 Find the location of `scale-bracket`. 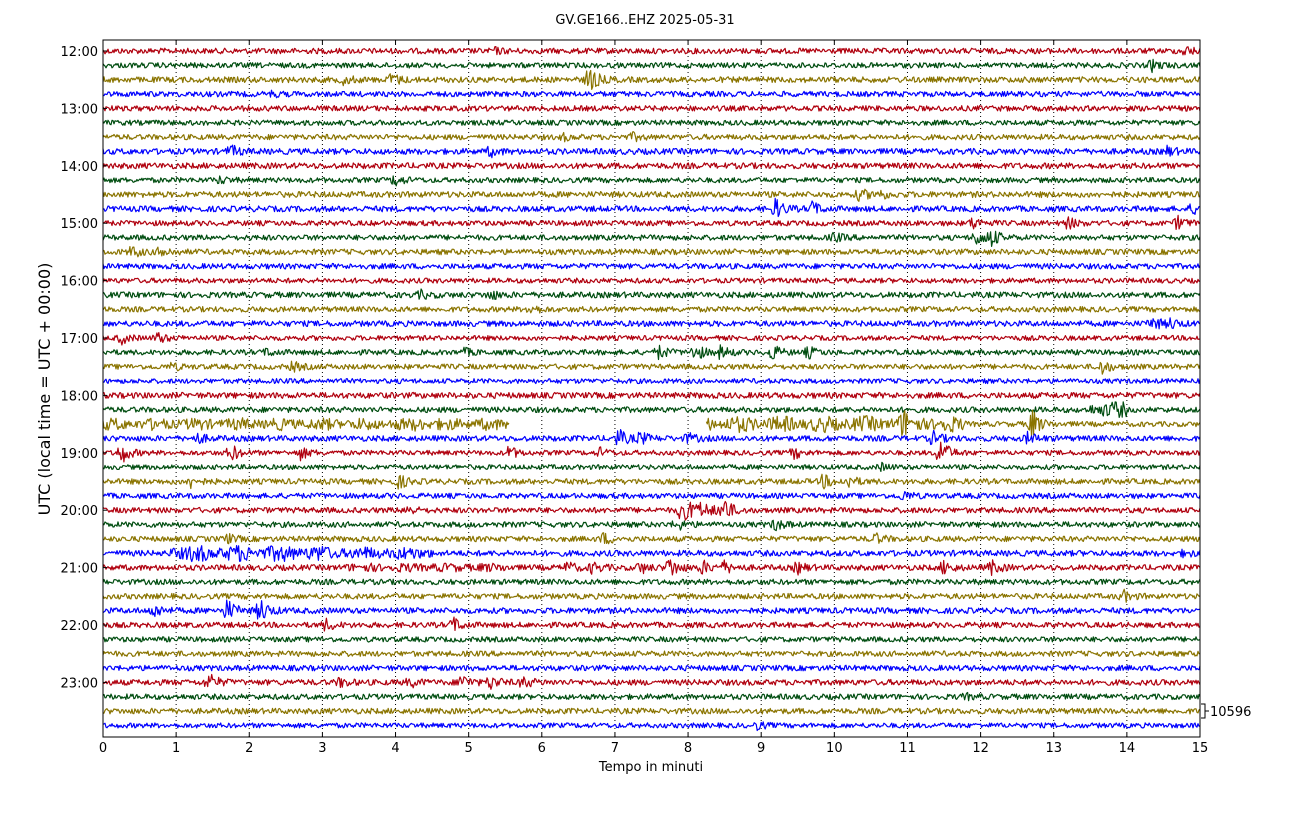

scale-bracket is located at coordinates (1203, 711).